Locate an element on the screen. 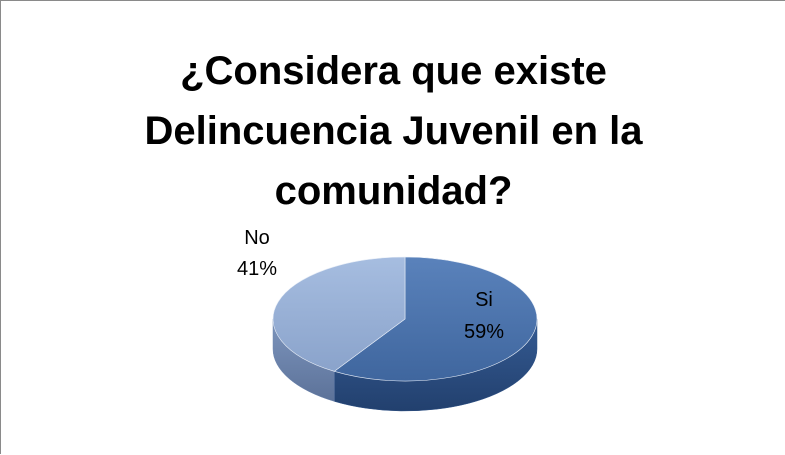 The height and width of the screenshot is (455, 785). slice-label-si-name: Si is located at coordinates (484, 300).